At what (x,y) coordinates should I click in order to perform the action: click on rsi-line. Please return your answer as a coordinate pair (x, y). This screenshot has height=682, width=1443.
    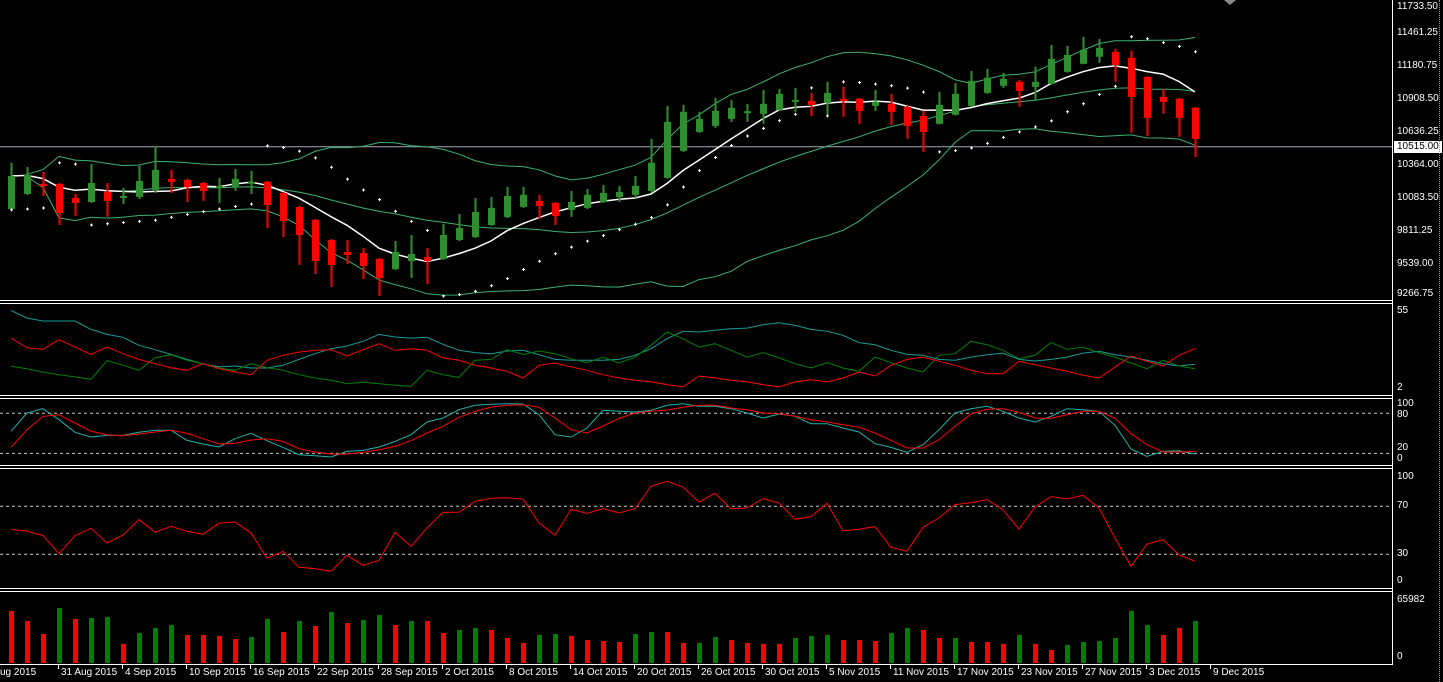
    Looking at the image, I should click on (603, 526).